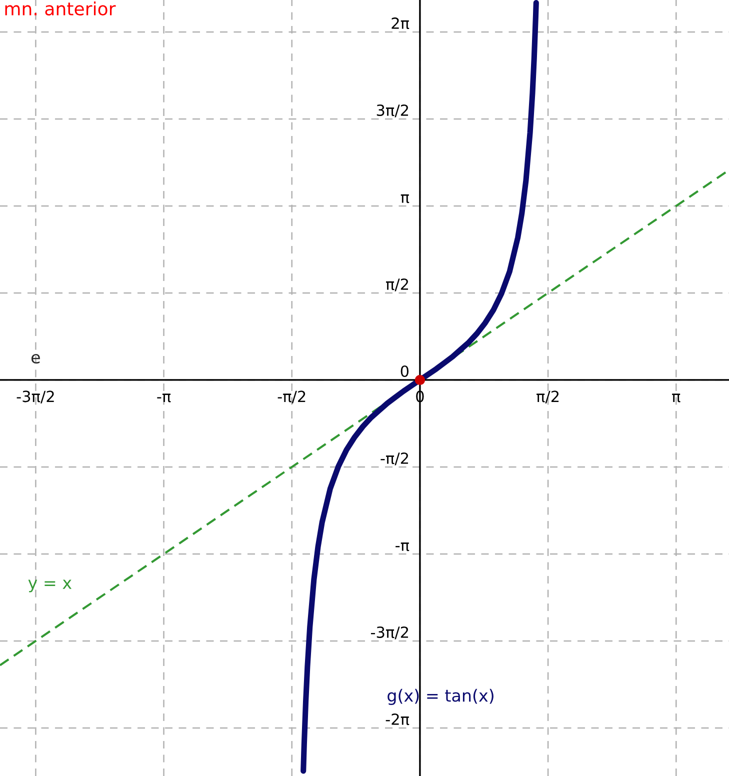 This screenshot has width=729, height=776. Describe the element at coordinates (394, 459) in the screenshot. I see `y-tick-label: -π/2` at that location.